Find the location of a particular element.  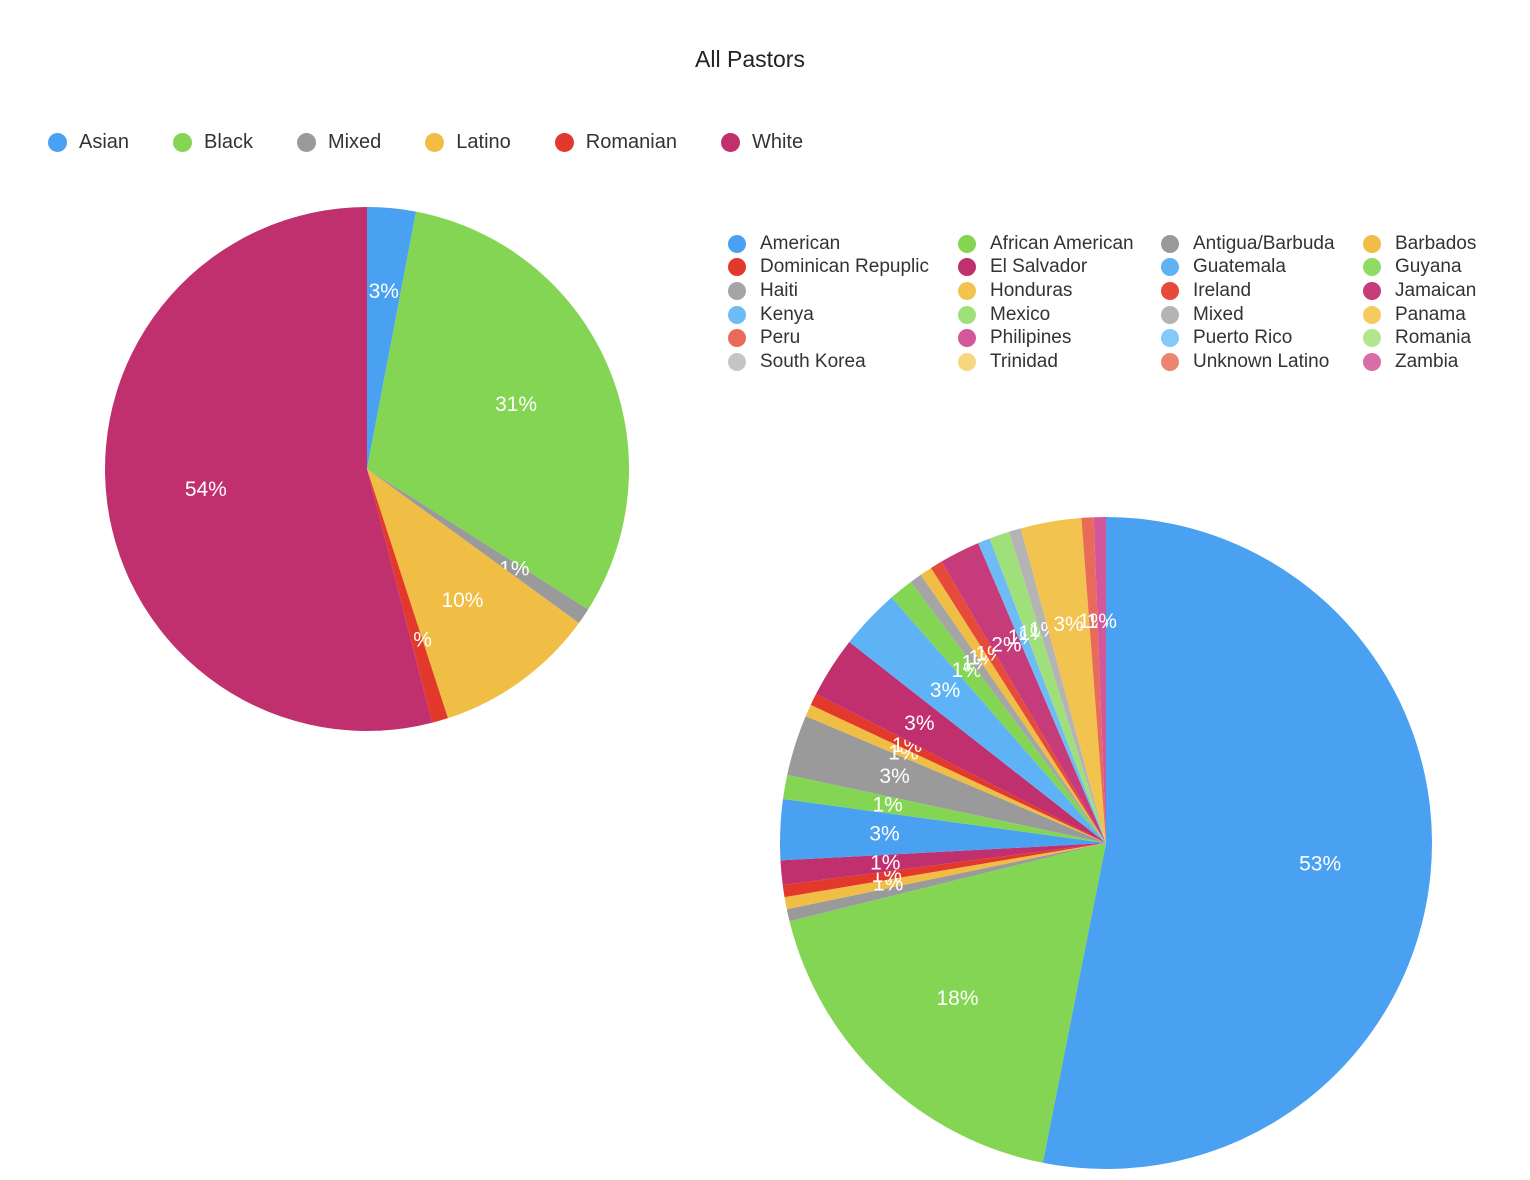

legend1-item-romanian: Romanian is located at coordinates (615, 142).